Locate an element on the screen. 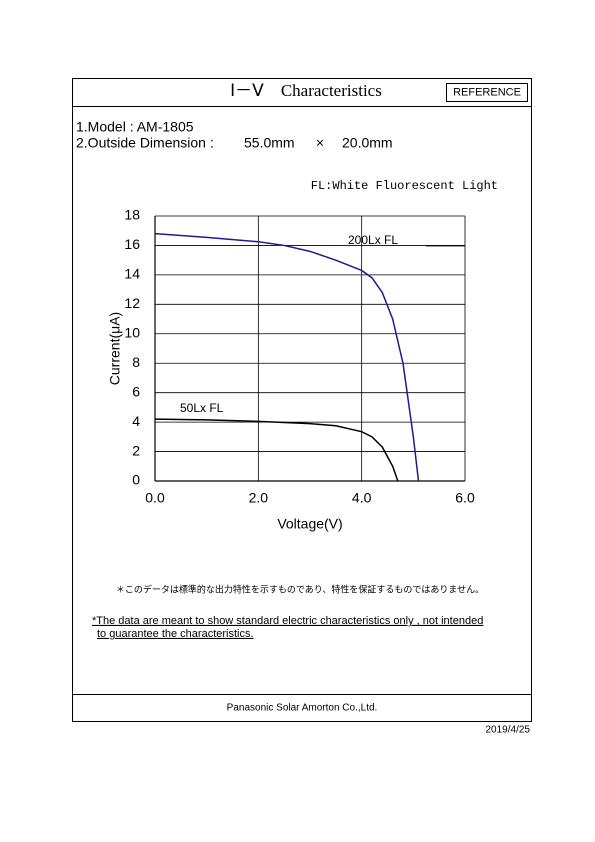  badge-box is located at coordinates (487, 92).